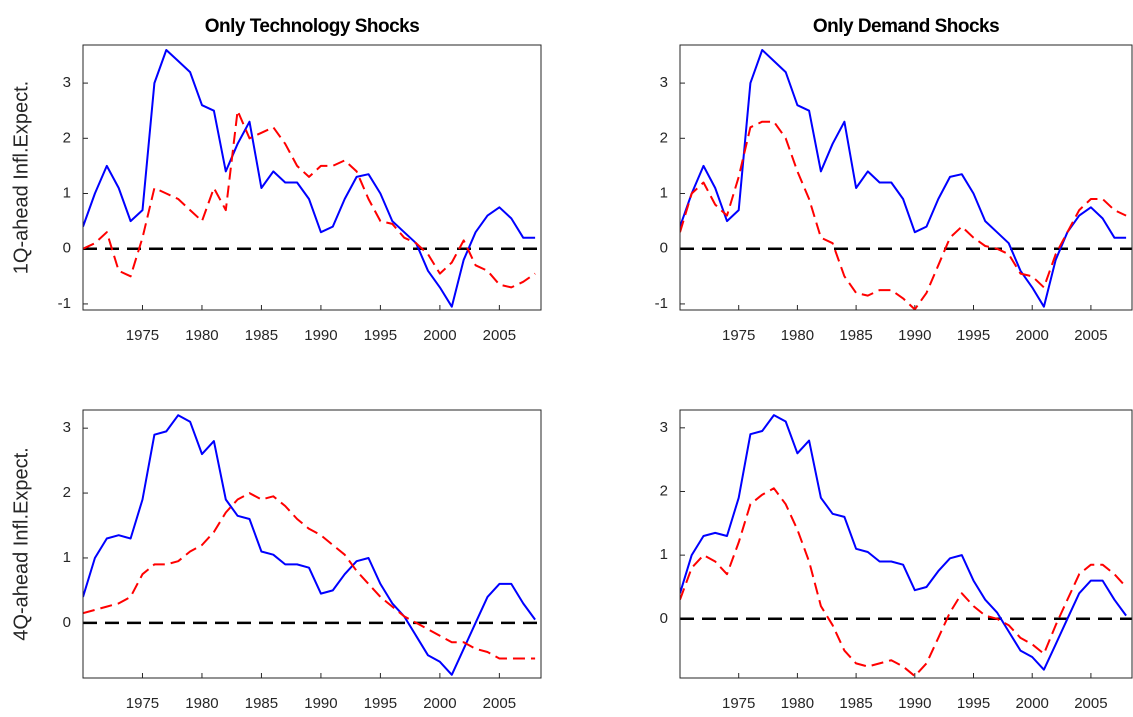 The image size is (1133, 717). I want to click on y-axis-label: 4Q-ahead Infl.Expect., so click(21, 543).